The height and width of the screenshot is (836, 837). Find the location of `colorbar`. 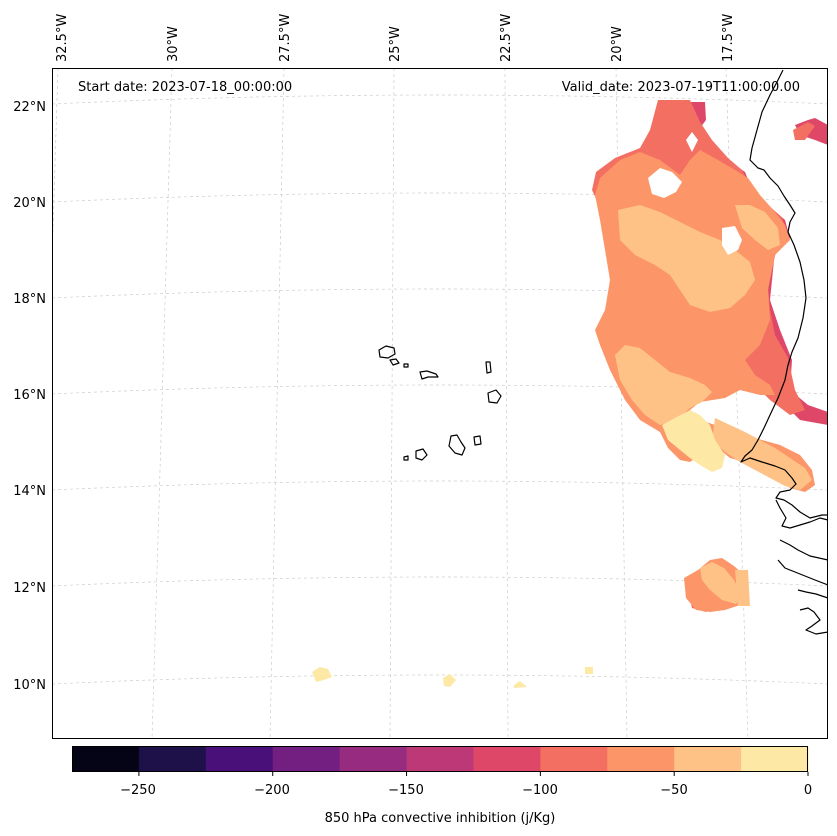

colorbar is located at coordinates (440, 761).